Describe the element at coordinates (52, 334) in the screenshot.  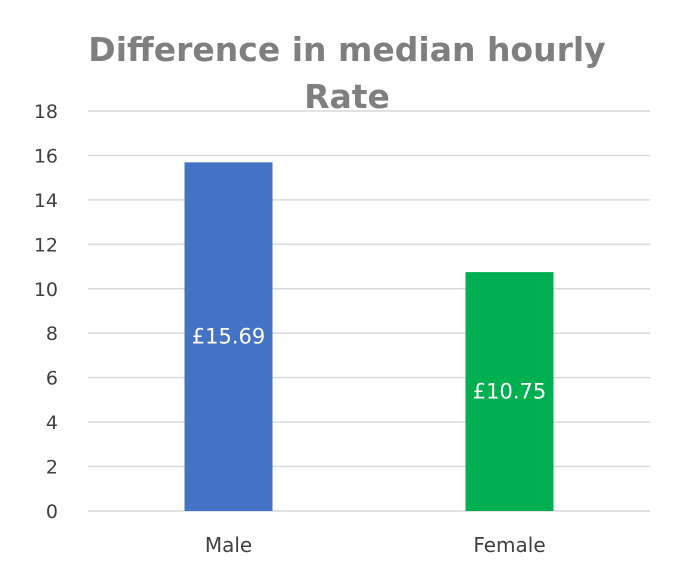
I see `y-tick-label-8: 8` at that location.